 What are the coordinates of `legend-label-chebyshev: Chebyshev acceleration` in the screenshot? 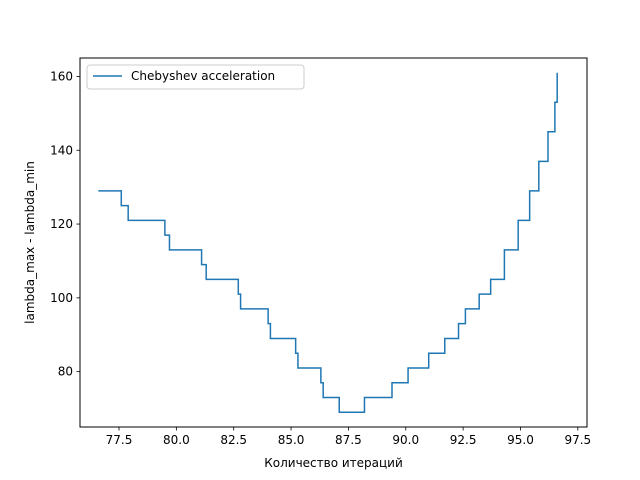 It's located at (203, 76).